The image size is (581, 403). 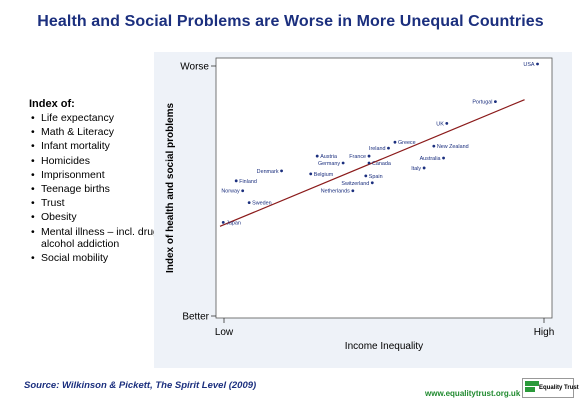 What do you see at coordinates (324, 175) in the screenshot?
I see `point-label: Belgium` at bounding box center [324, 175].